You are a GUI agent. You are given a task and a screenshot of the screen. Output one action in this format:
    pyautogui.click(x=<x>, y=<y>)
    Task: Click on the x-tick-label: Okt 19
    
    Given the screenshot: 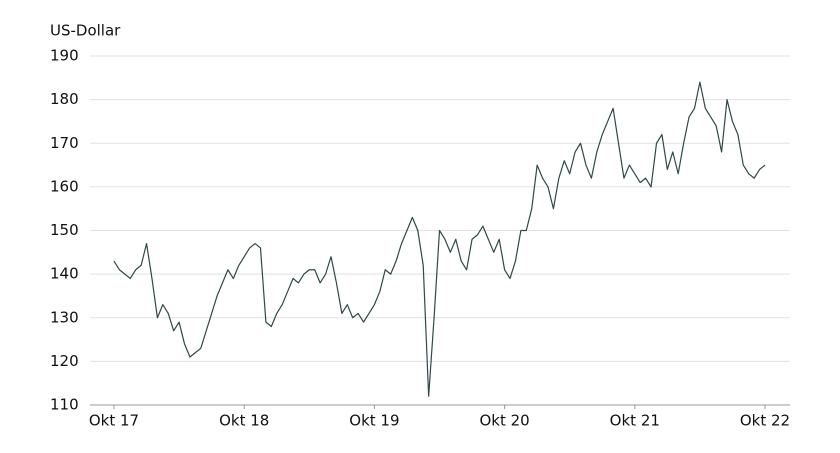 What is the action you would take?
    pyautogui.click(x=374, y=421)
    